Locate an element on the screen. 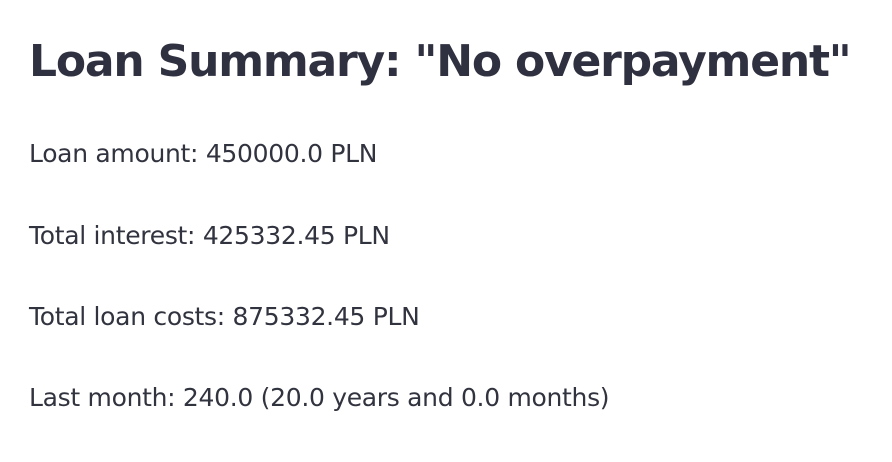 Image resolution: width=892 pixels, height=462 pixels. total-interest-text: Total interest: 425332.45 PLN is located at coordinates (209, 235).